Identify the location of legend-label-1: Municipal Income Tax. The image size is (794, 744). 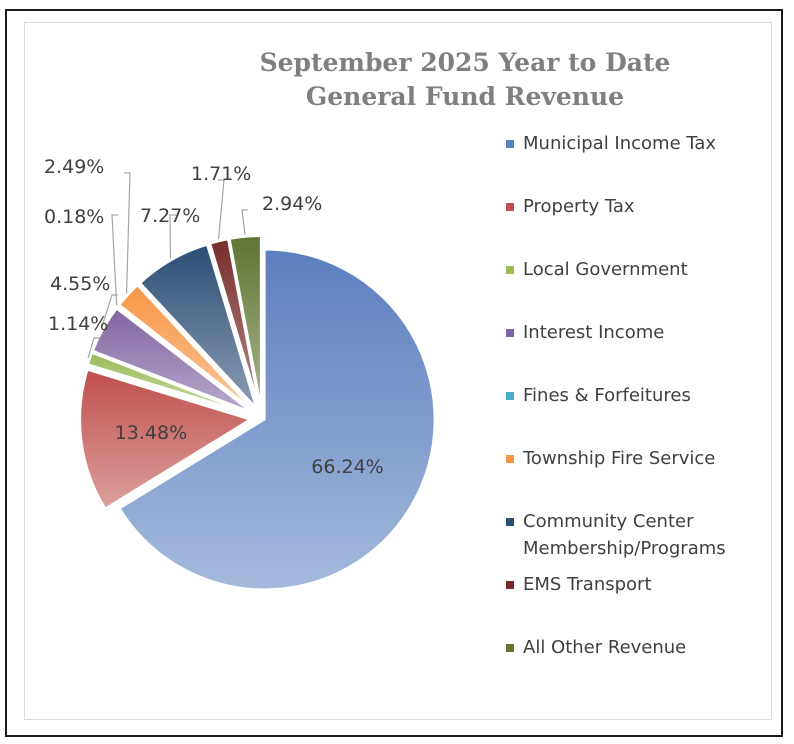
(620, 143).